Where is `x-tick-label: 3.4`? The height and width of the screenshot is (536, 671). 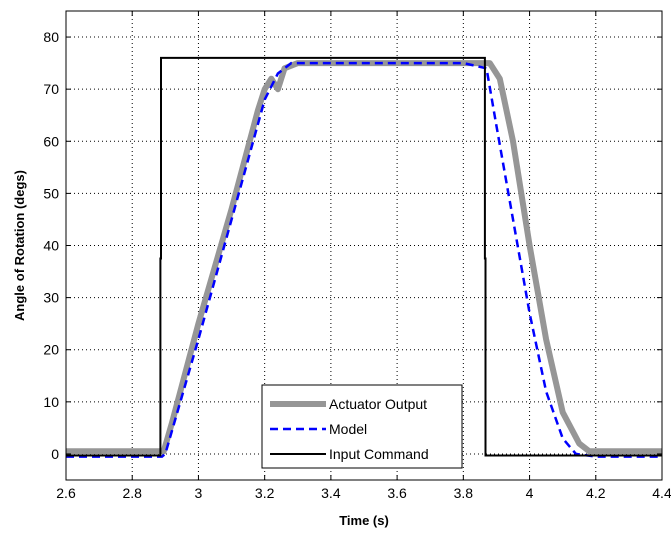 x-tick-label: 3.4 is located at coordinates (331, 493).